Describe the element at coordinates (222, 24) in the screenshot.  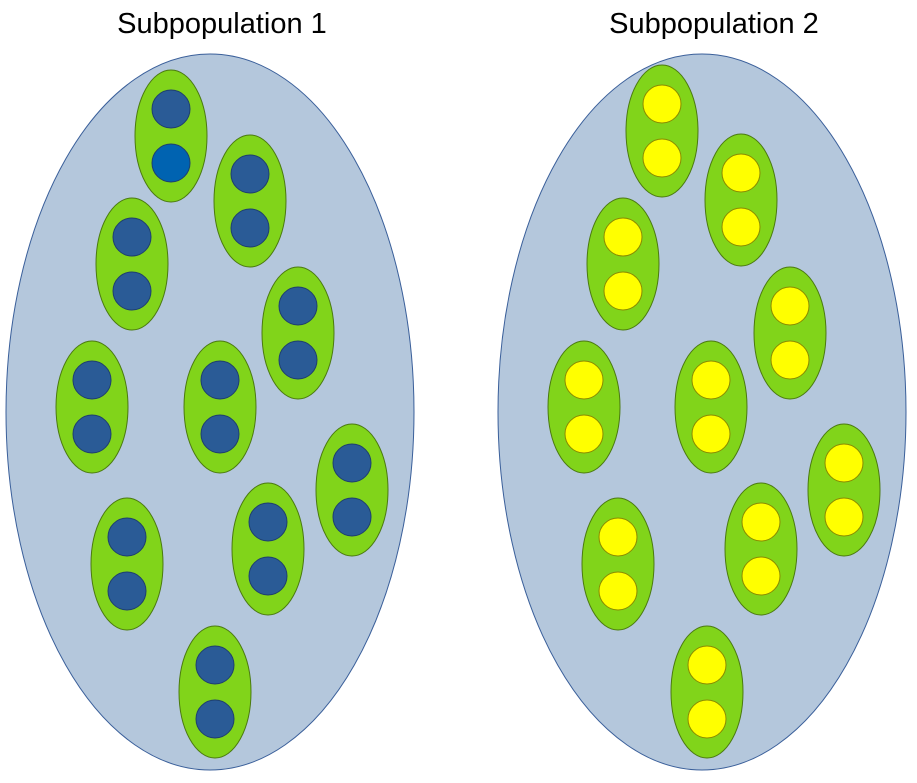
I see `subpopulation-1-title: Subpopulation 1` at that location.